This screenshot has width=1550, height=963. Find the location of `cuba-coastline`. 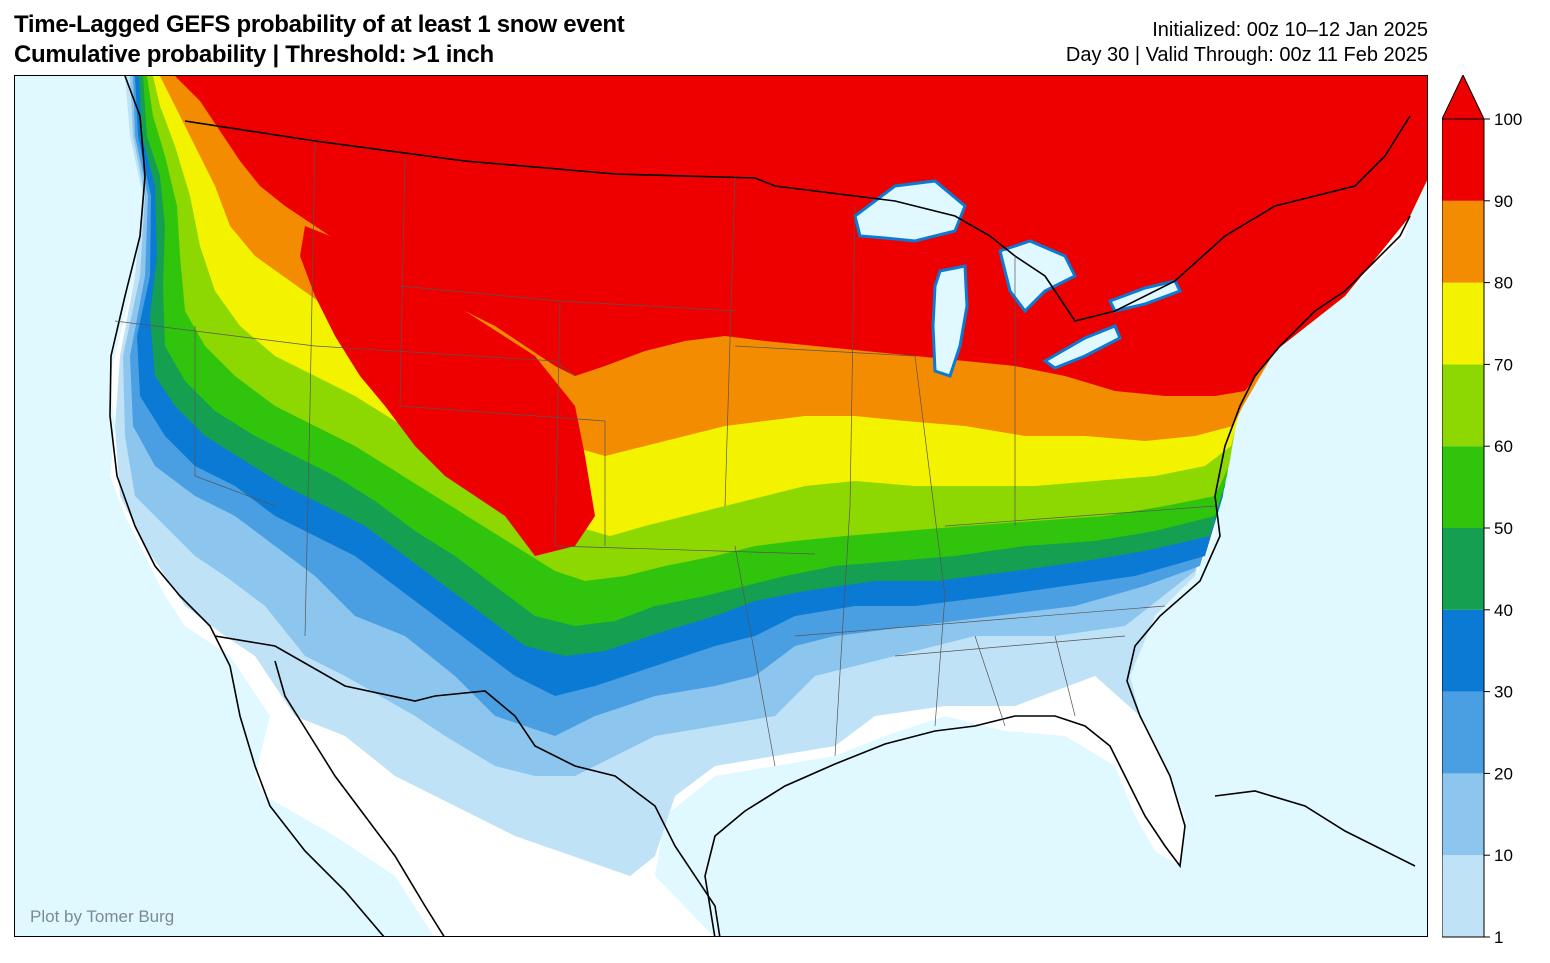

cuba-coastline is located at coordinates (1315, 828).